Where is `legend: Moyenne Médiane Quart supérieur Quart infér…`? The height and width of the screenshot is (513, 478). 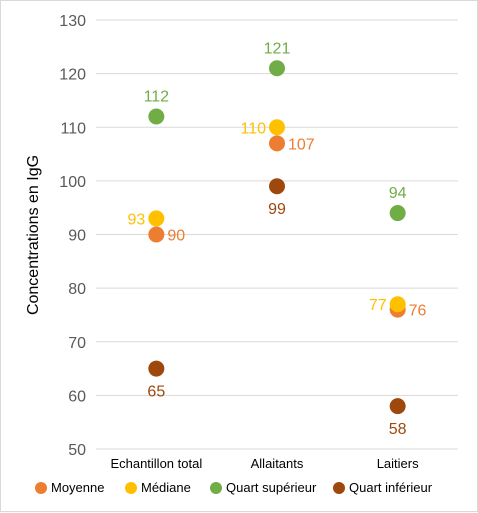
legend: Moyenne Médiane Quart supérieur Quart infér… is located at coordinates (234, 487).